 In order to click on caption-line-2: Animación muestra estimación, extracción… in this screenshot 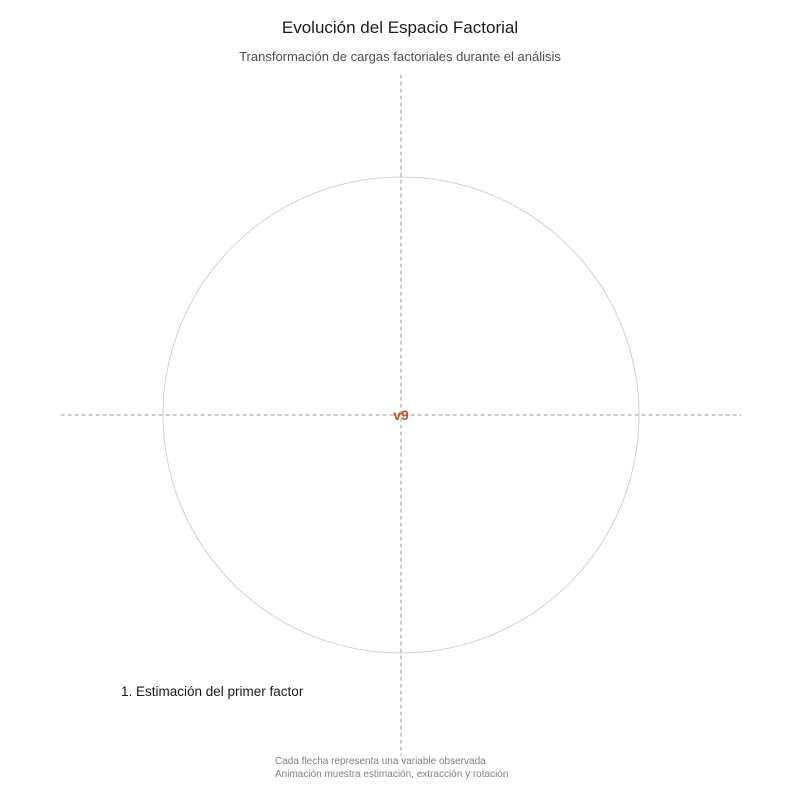, I will do `click(392, 774)`.